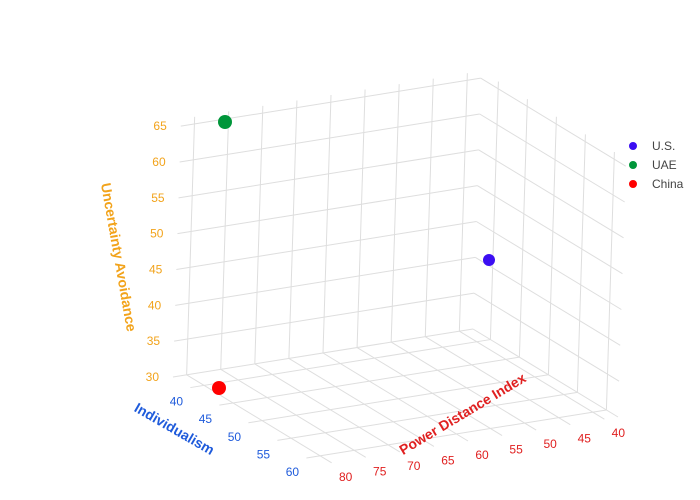 The width and height of the screenshot is (700, 500). I want to click on y-tick-label: 75, so click(380, 471).